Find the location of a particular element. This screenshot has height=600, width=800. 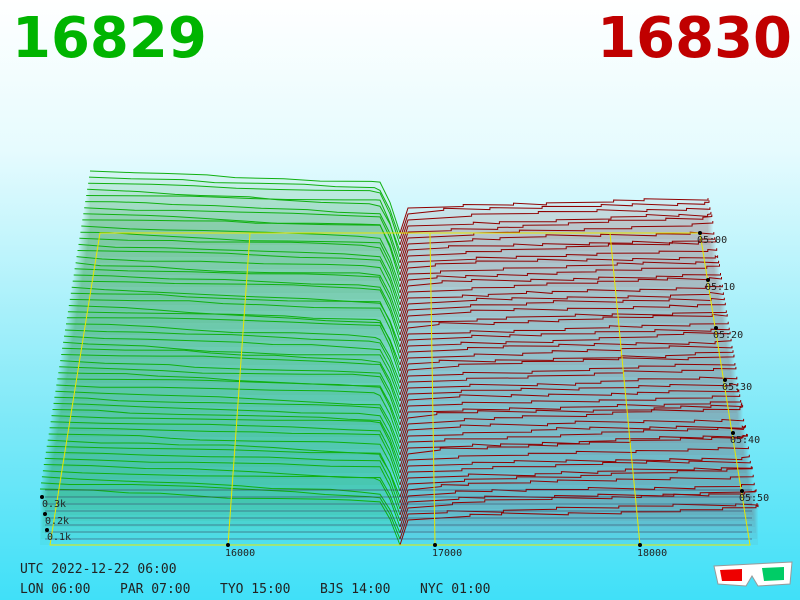

depth-label: 0.3k is located at coordinates (54, 504).